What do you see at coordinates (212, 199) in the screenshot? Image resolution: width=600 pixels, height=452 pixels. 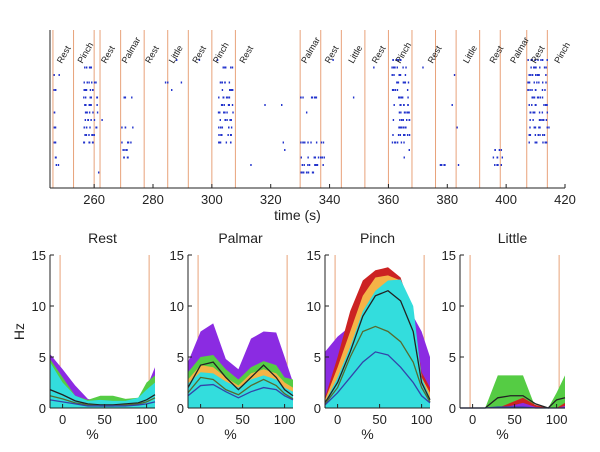 I see `raster-x-tick-label: 300` at bounding box center [212, 199].